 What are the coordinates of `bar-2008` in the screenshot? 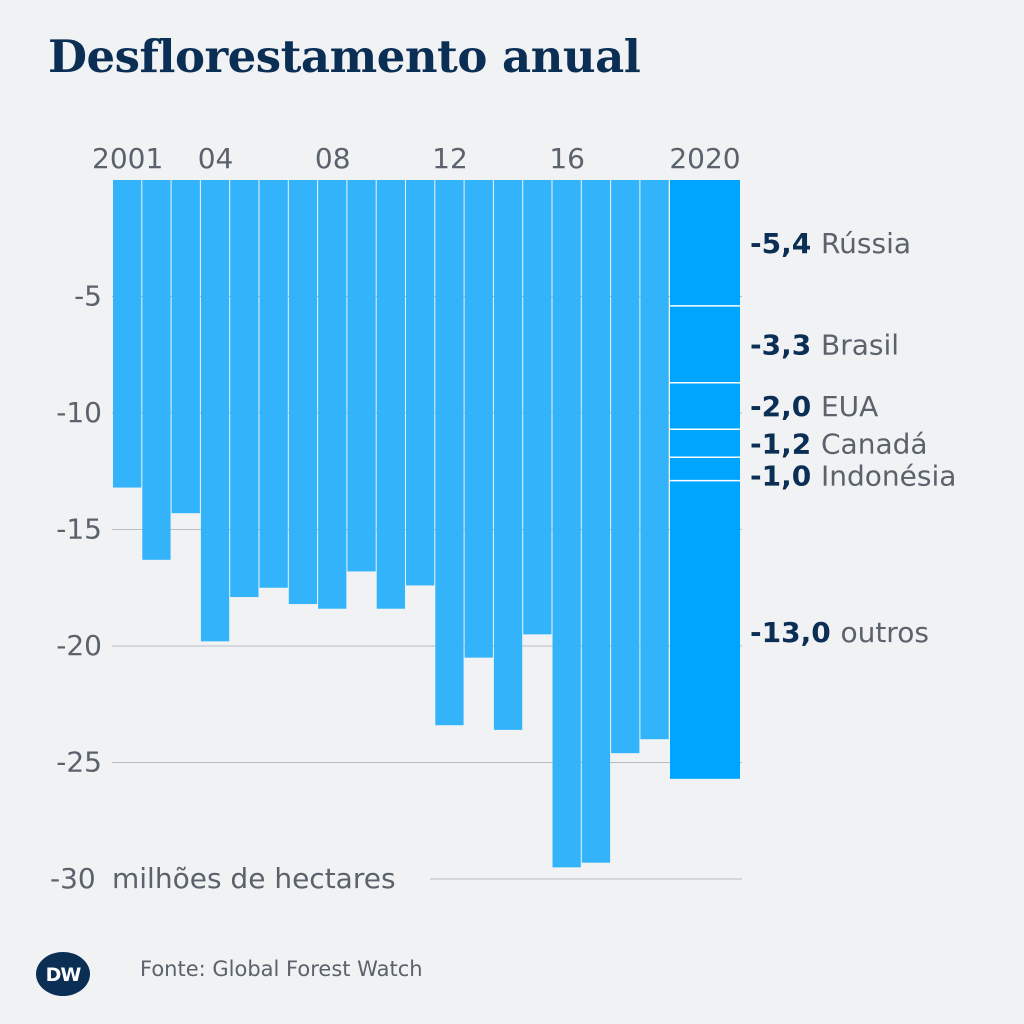 It's located at (332, 394).